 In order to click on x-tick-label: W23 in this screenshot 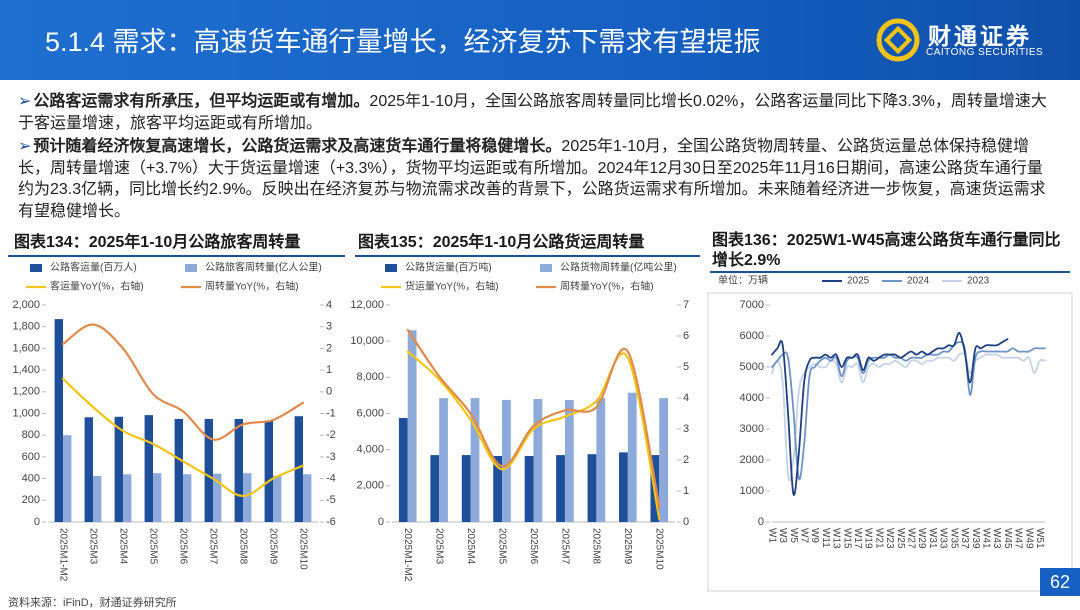, I will do `click(889, 538)`.